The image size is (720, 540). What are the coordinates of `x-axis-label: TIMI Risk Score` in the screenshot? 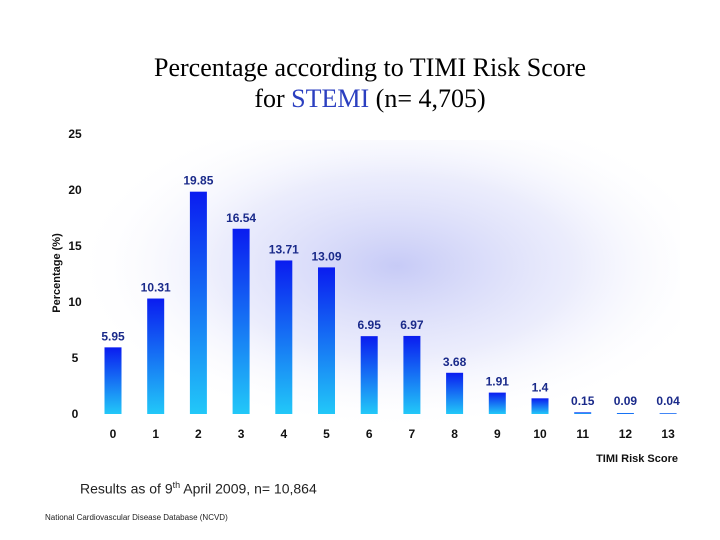 It's located at (637, 459).